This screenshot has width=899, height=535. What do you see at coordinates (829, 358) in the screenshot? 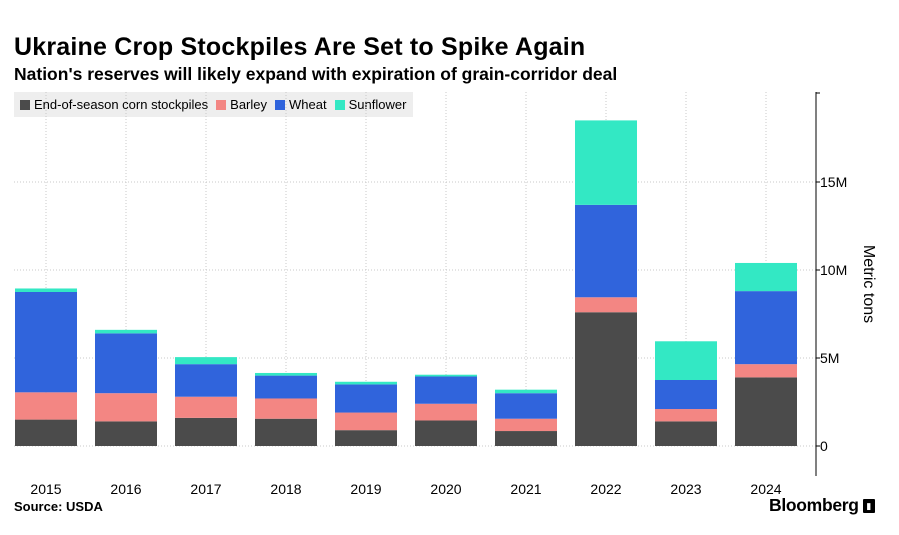
I see `y-tick-label: 5M` at bounding box center [829, 358].